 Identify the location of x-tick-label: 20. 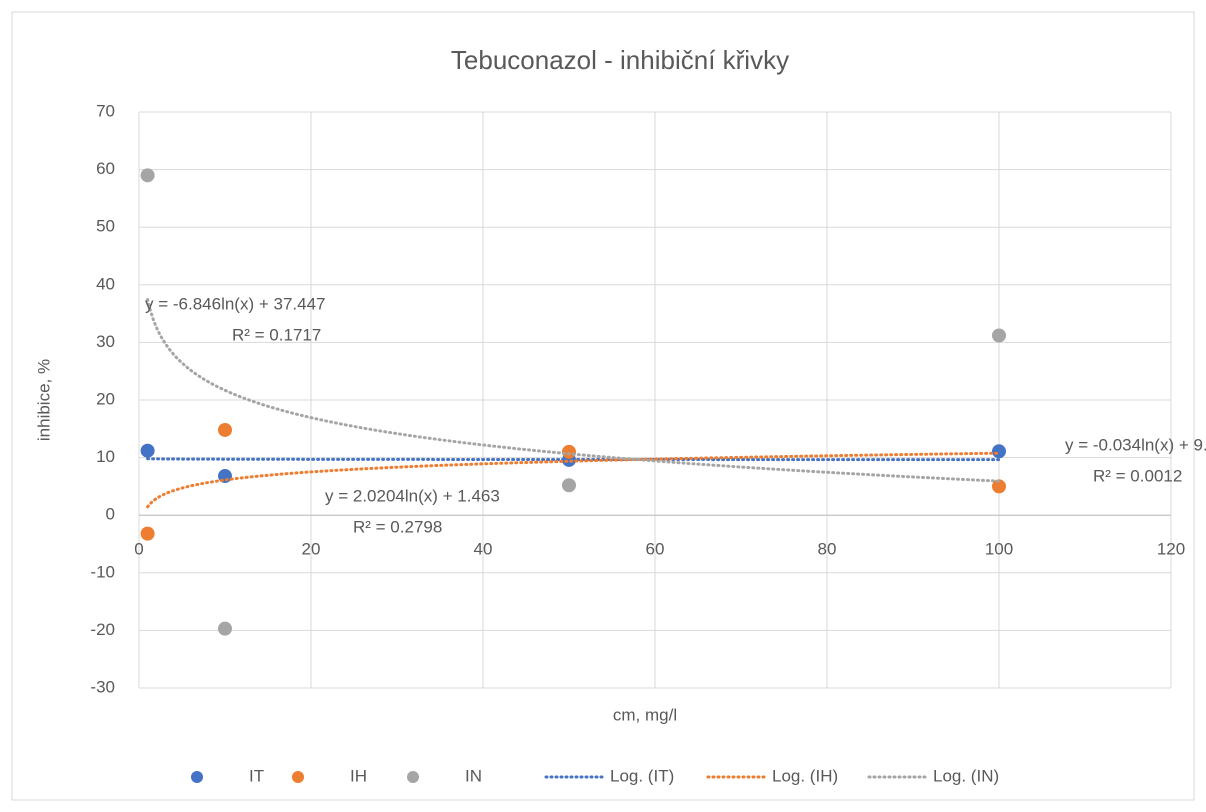
(311, 549).